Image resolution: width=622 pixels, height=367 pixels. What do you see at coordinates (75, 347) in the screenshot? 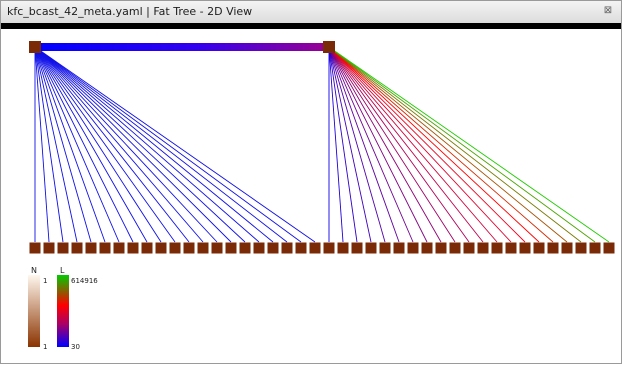
I see `legend-l-min: 30` at bounding box center [75, 347].